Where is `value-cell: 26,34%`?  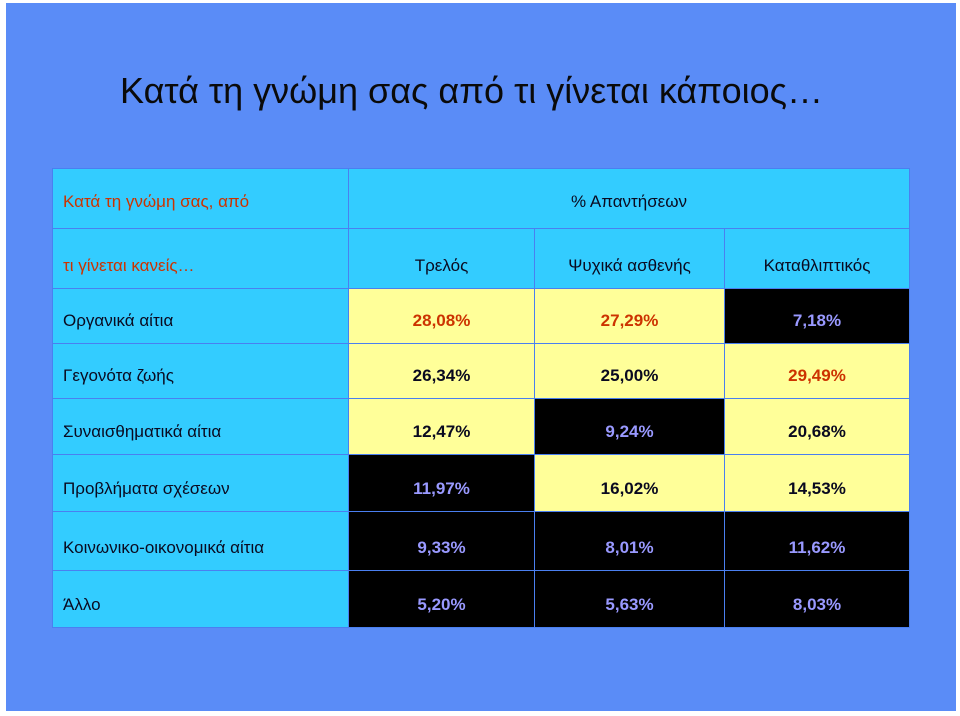 value-cell: 26,34% is located at coordinates (441, 371).